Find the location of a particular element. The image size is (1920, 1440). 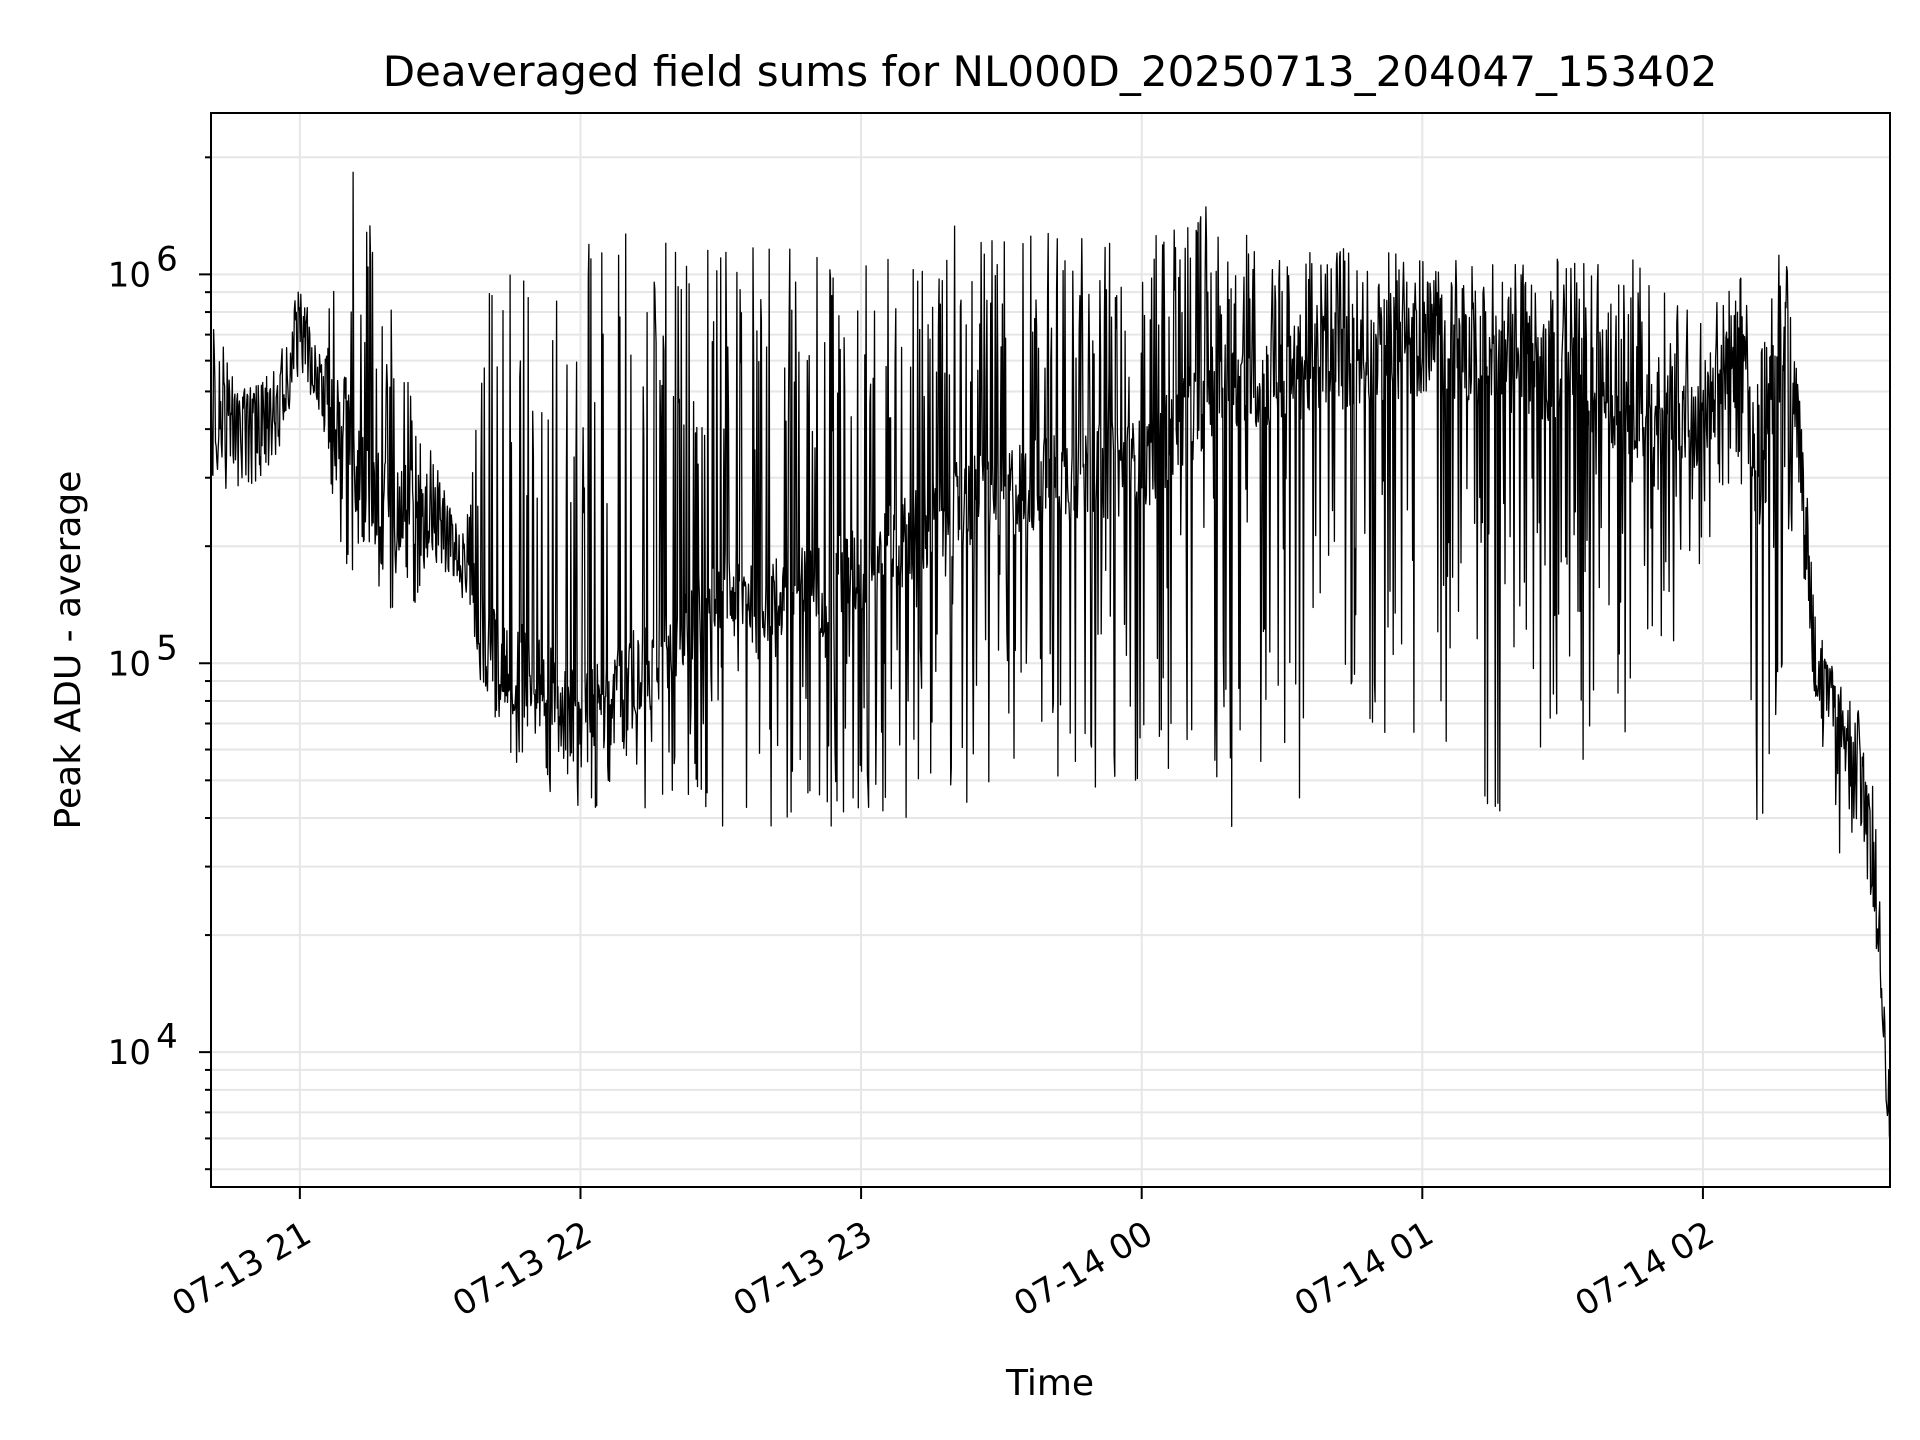

x-tick-label: 07-14 01 is located at coordinates (1364, 1269).